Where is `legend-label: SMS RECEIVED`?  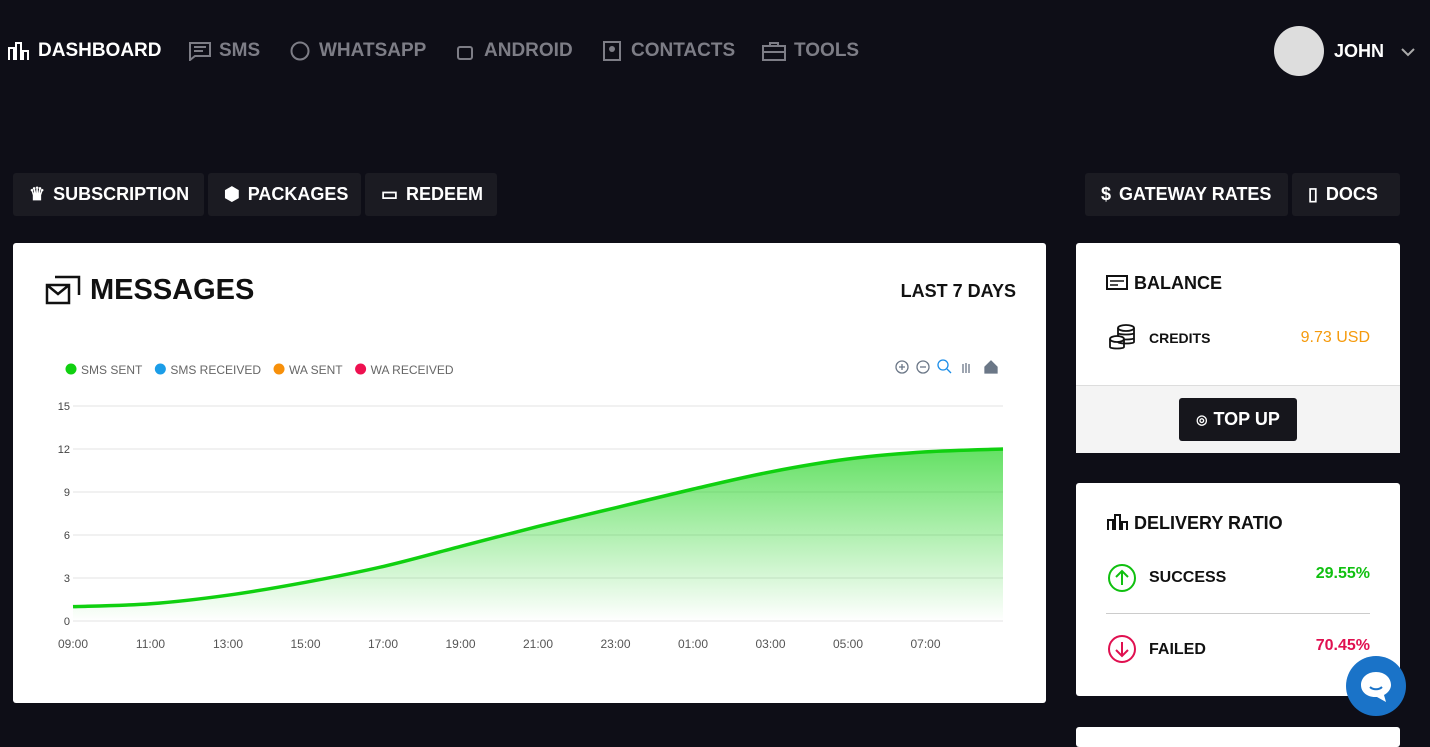 legend-label: SMS RECEIVED is located at coordinates (215, 370).